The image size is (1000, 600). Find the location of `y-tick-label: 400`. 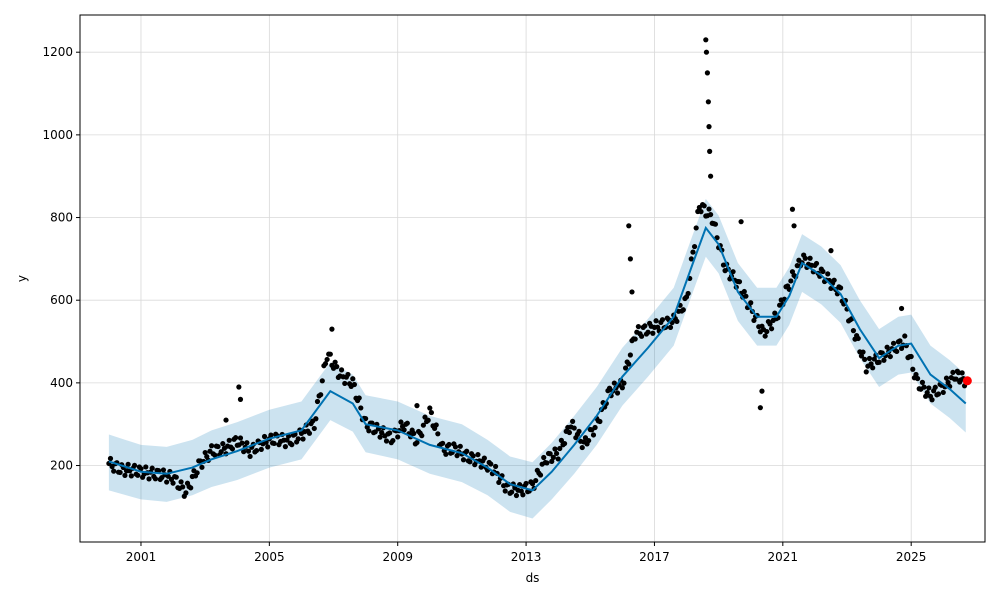

y-tick-label: 400 is located at coordinates (61, 383).